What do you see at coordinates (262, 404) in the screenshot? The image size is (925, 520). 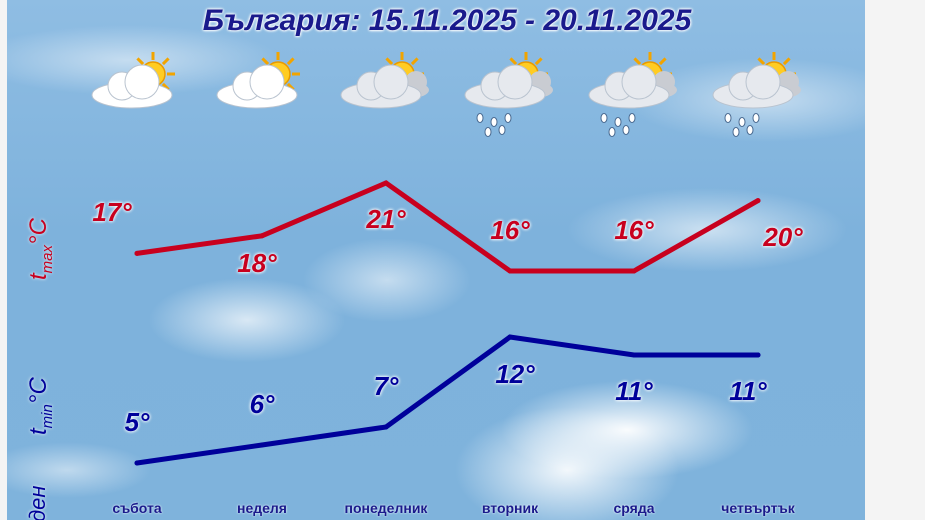 I see `tmin-value-label: 6°` at bounding box center [262, 404].